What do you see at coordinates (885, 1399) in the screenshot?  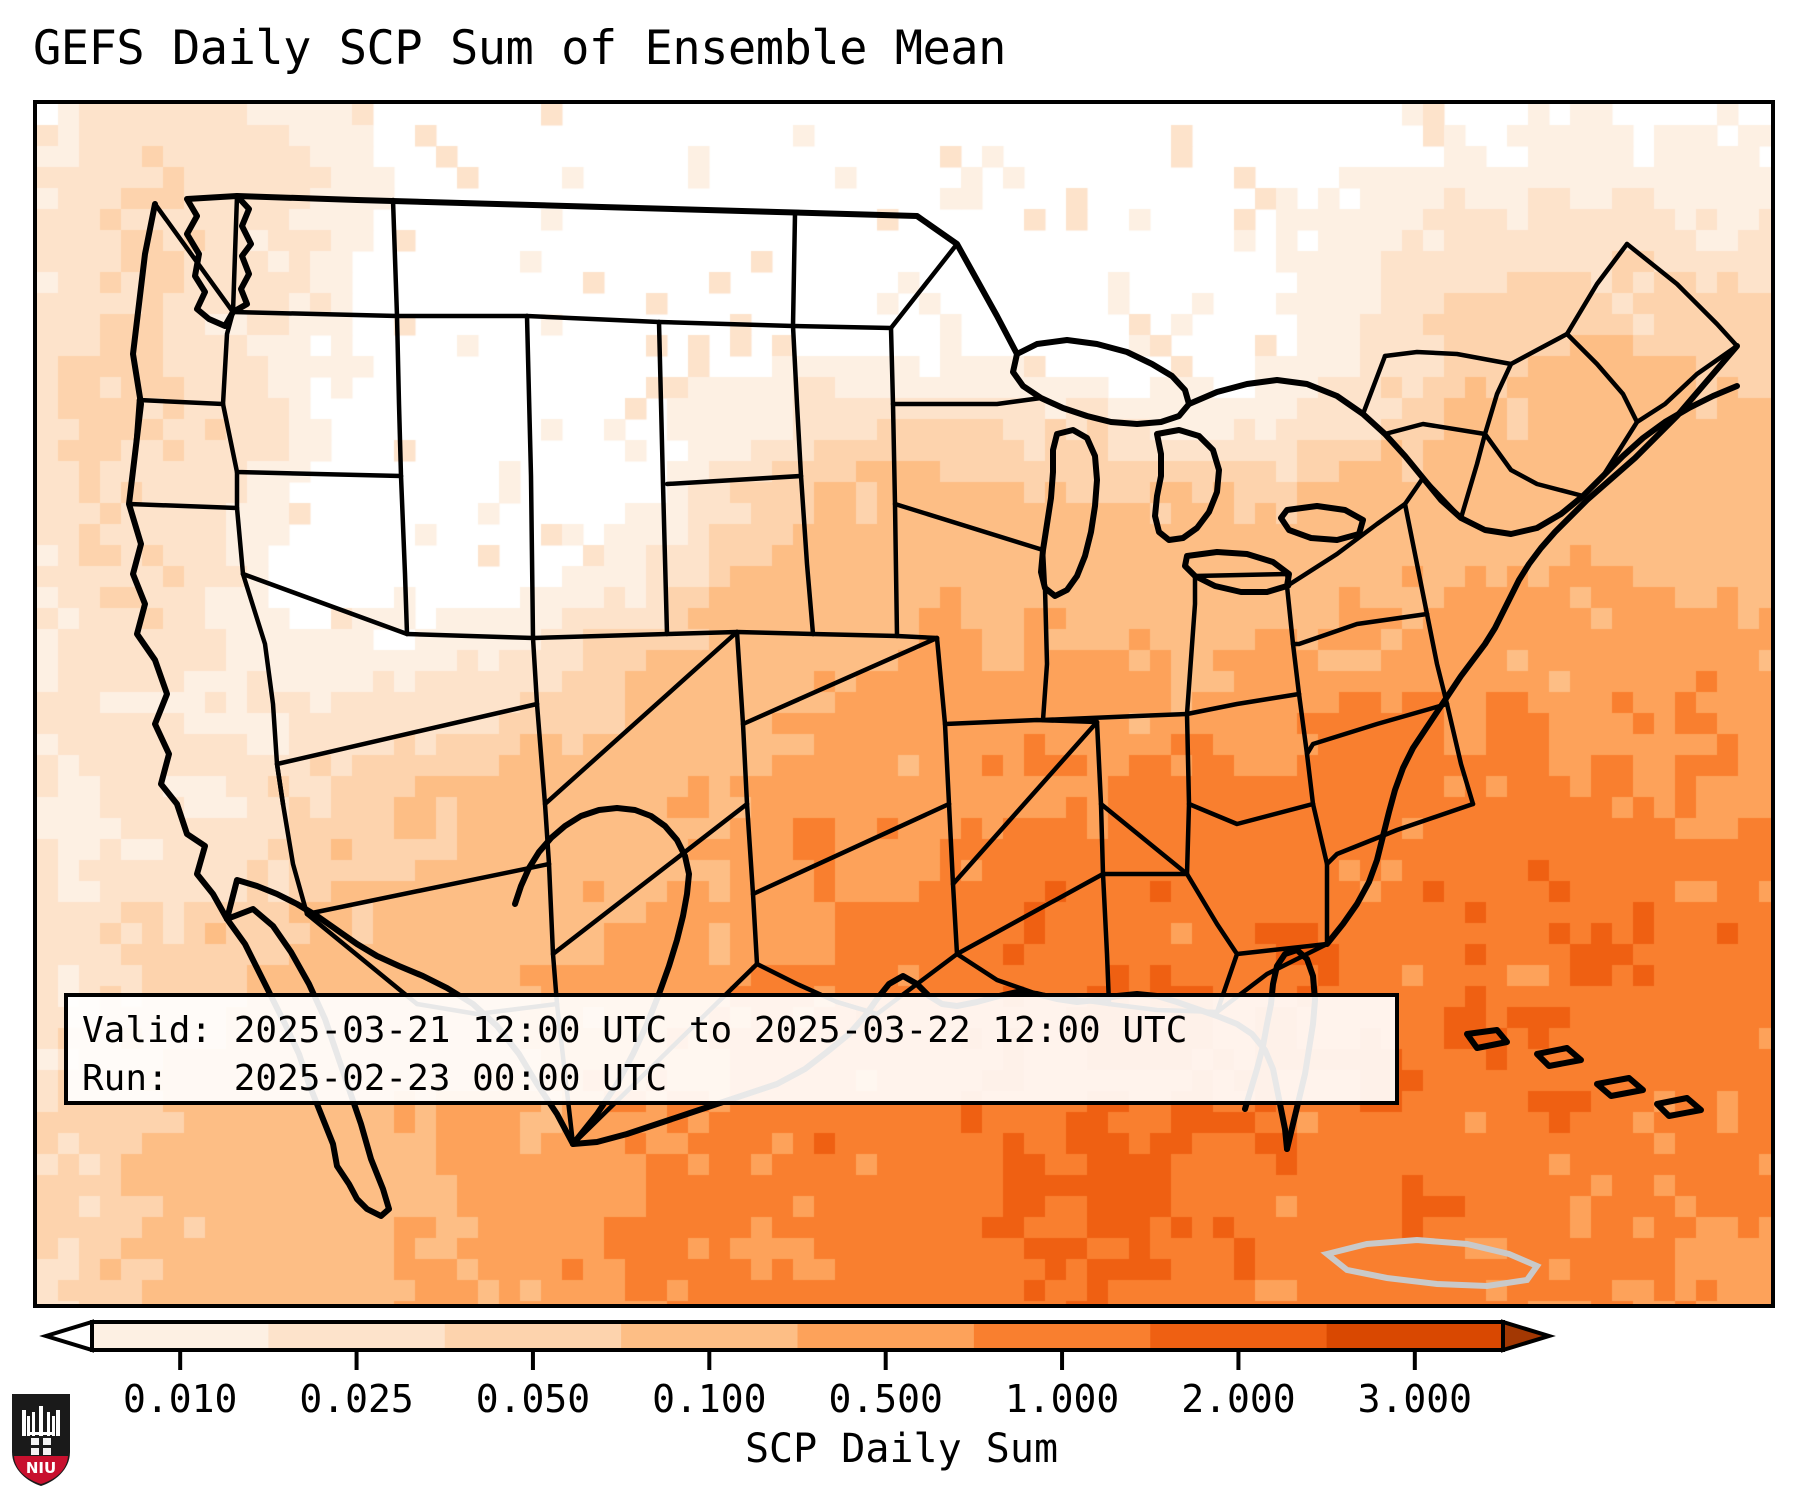 I see `colorbar-tick-label: 0.500` at bounding box center [885, 1399].